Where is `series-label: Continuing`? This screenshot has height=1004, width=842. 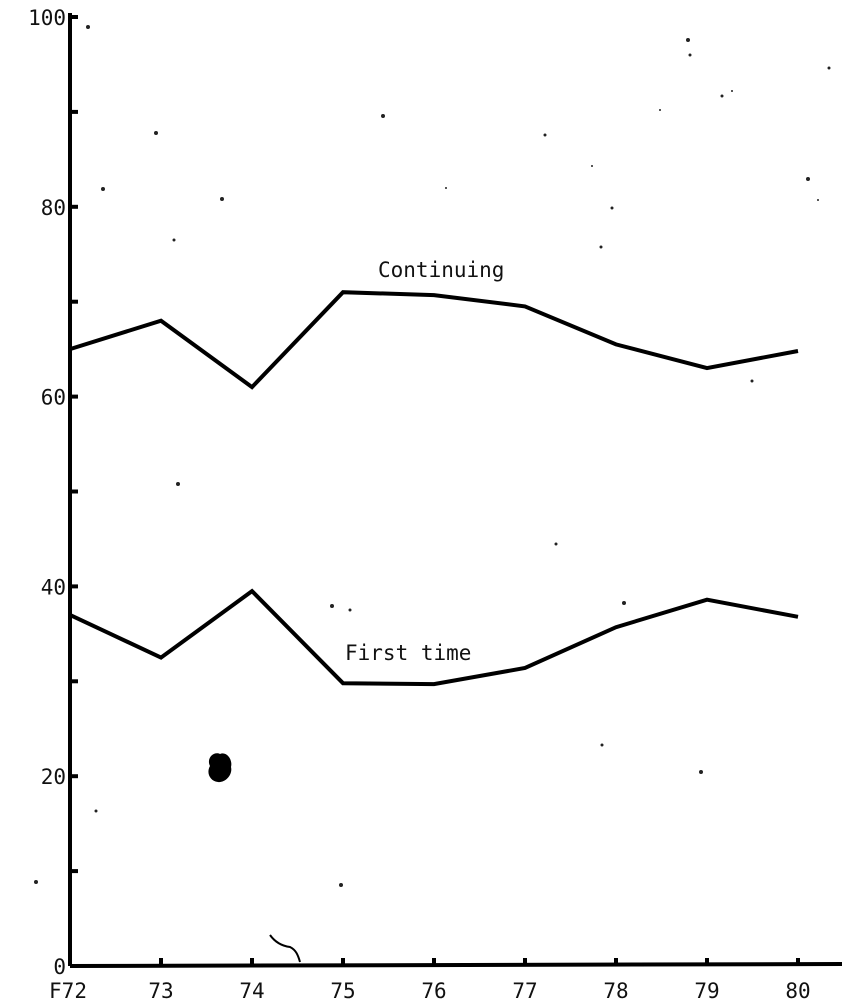 series-label: Continuing is located at coordinates (441, 270).